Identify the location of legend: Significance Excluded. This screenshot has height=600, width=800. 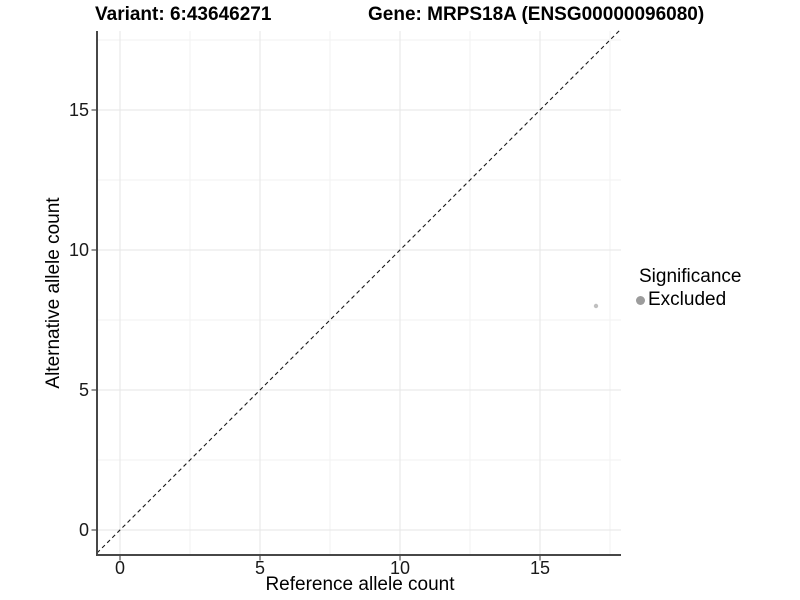
(688, 288).